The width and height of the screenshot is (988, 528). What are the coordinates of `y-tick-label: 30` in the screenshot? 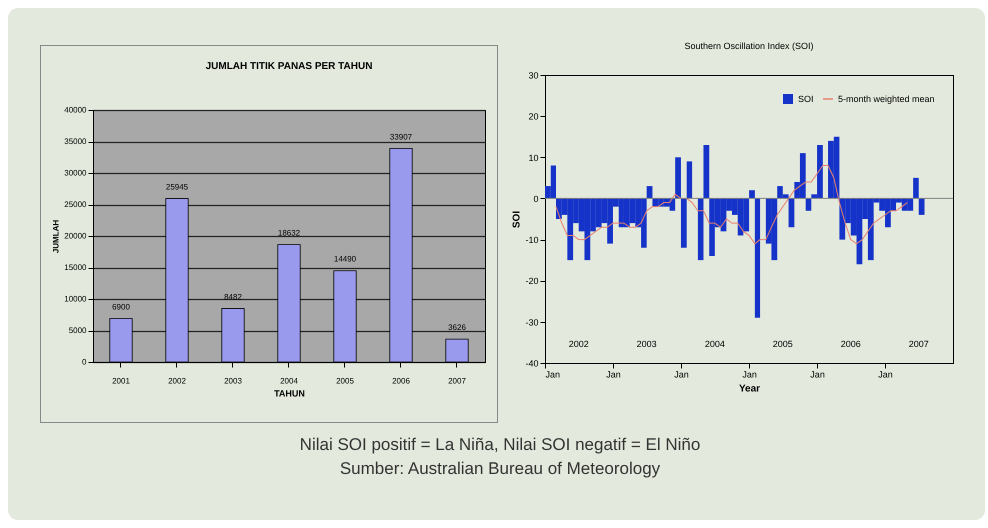 It's located at (533, 75).